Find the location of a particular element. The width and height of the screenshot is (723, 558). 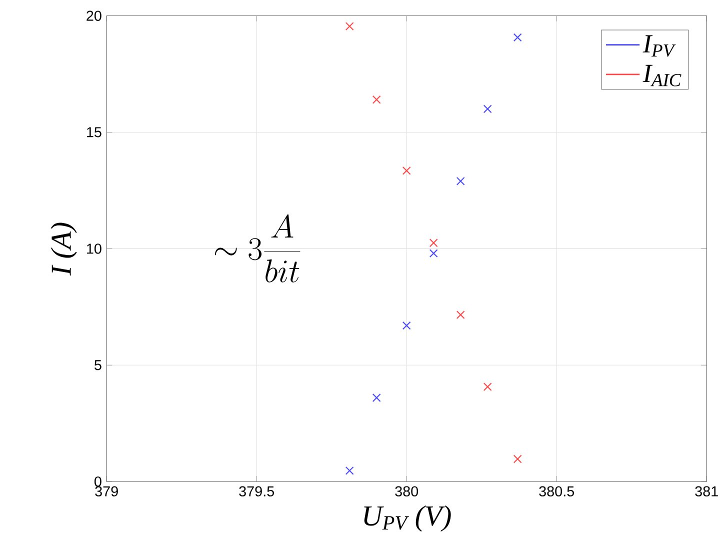

x-tick-label: 381 is located at coordinates (706, 491).